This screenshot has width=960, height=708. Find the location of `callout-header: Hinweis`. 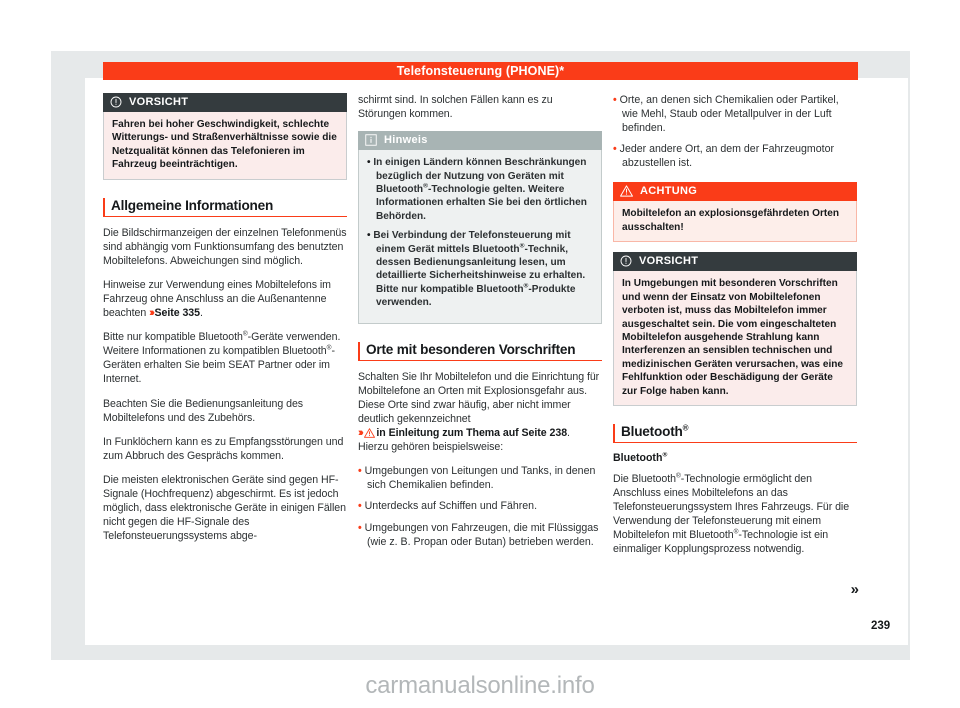

callout-header: Hinweis is located at coordinates (480, 141).